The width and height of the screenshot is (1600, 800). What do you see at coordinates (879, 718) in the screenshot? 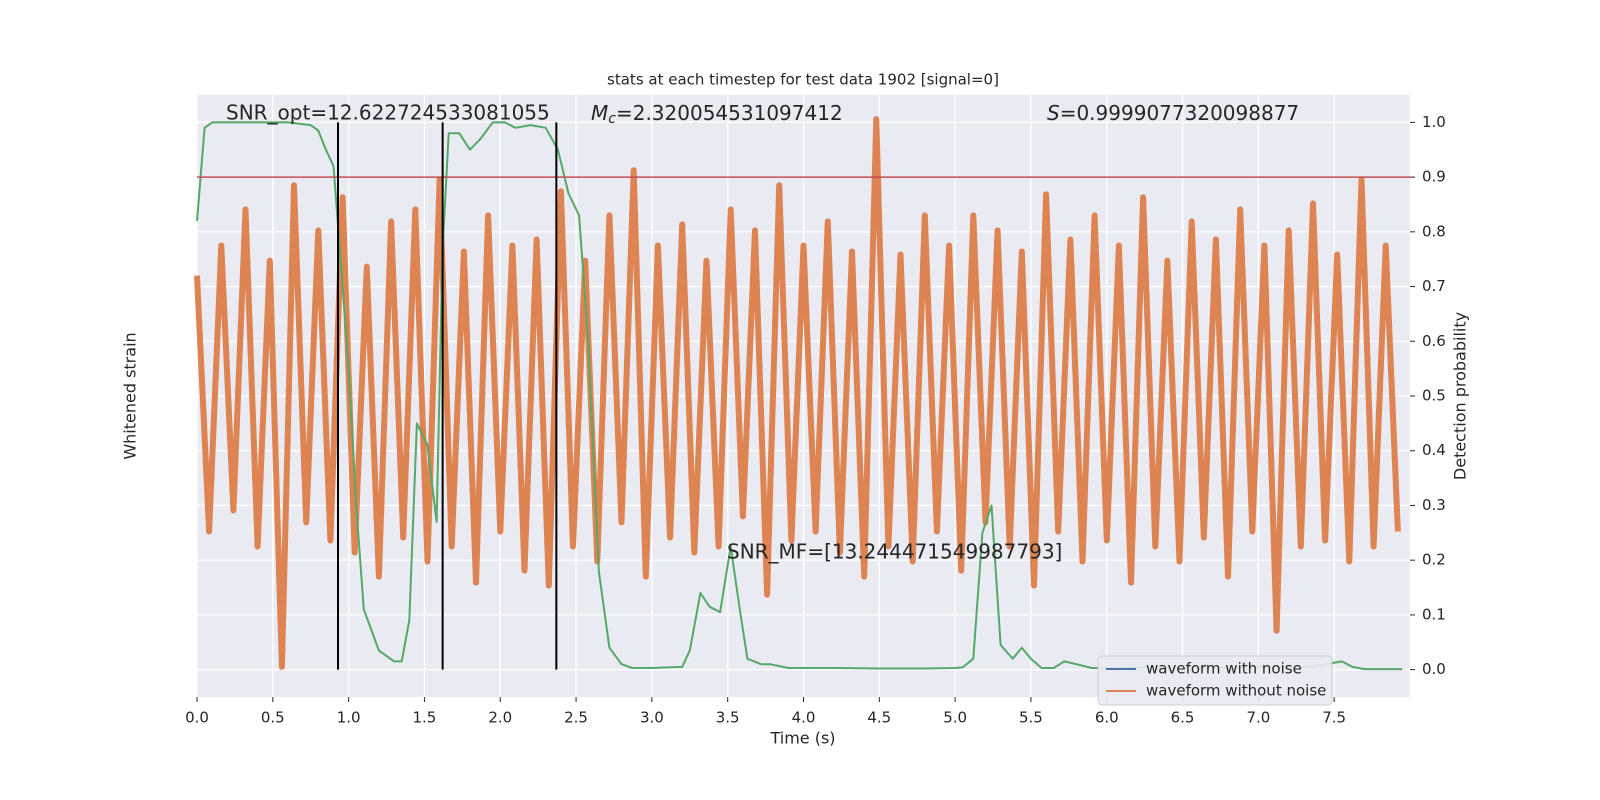
I see `x-tick-label: 4.5` at bounding box center [879, 718].